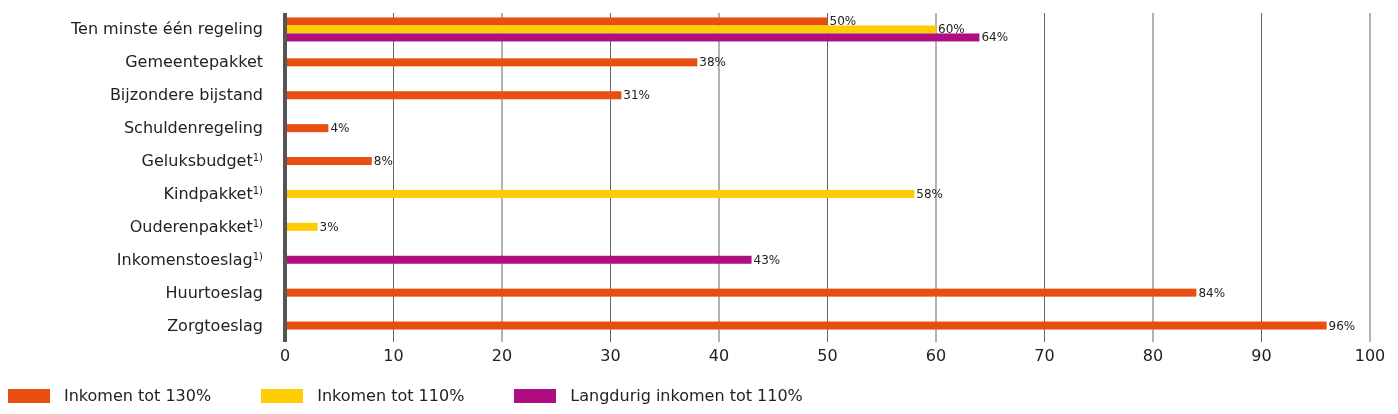  Describe the element at coordinates (213, 193) in the screenshot. I see `y-tick-label: Kindpakket$^{1)}$` at that location.